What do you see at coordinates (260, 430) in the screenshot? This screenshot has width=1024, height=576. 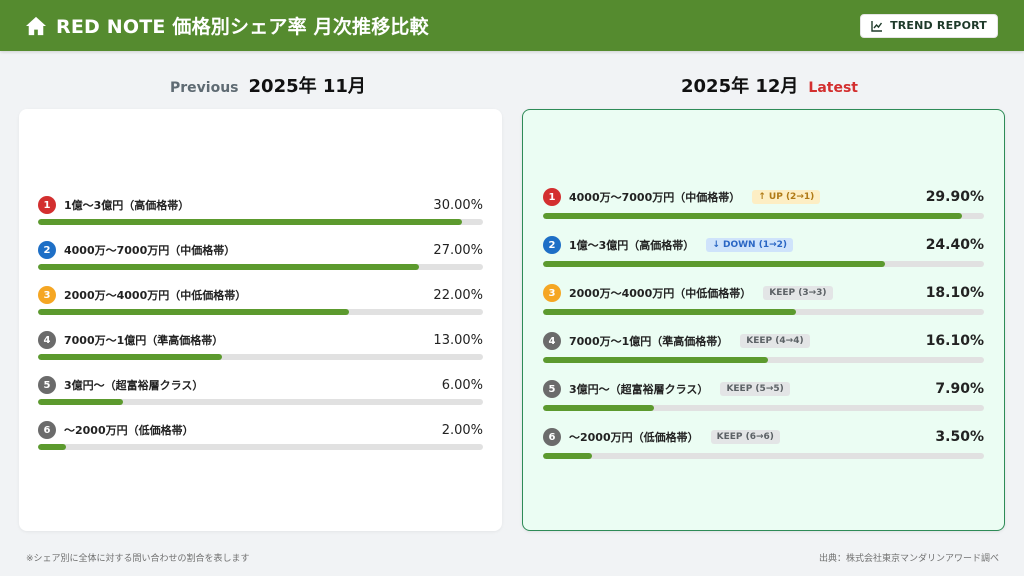 I see `row-header: 6 〜2000万円（低価格帯） 2.00%` at bounding box center [260, 430].